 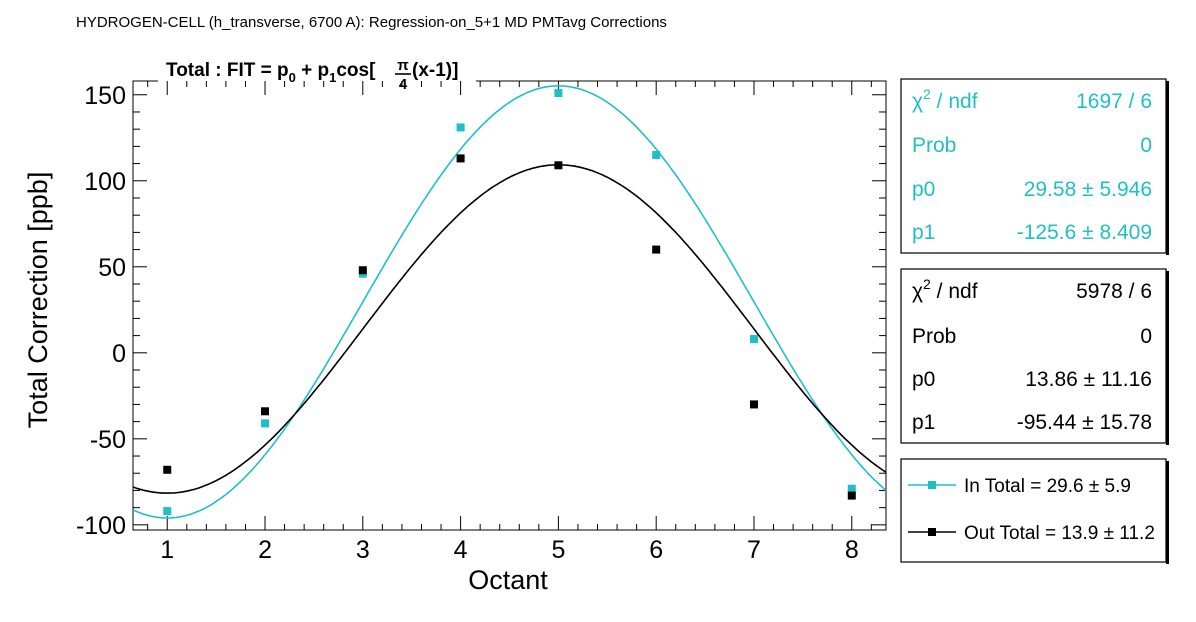 What do you see at coordinates (923, 422) in the screenshot?
I see `stats-out-label-p1: p1` at bounding box center [923, 422].